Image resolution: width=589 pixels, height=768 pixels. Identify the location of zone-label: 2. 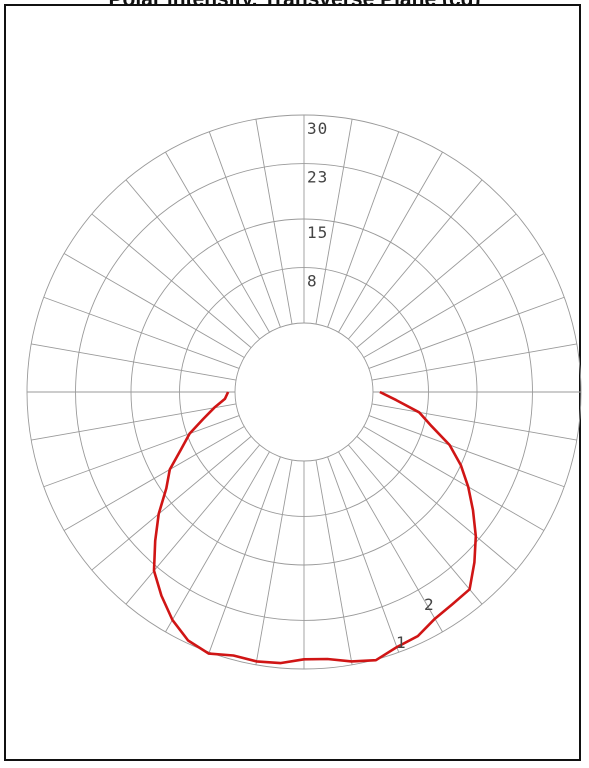
(429, 604).